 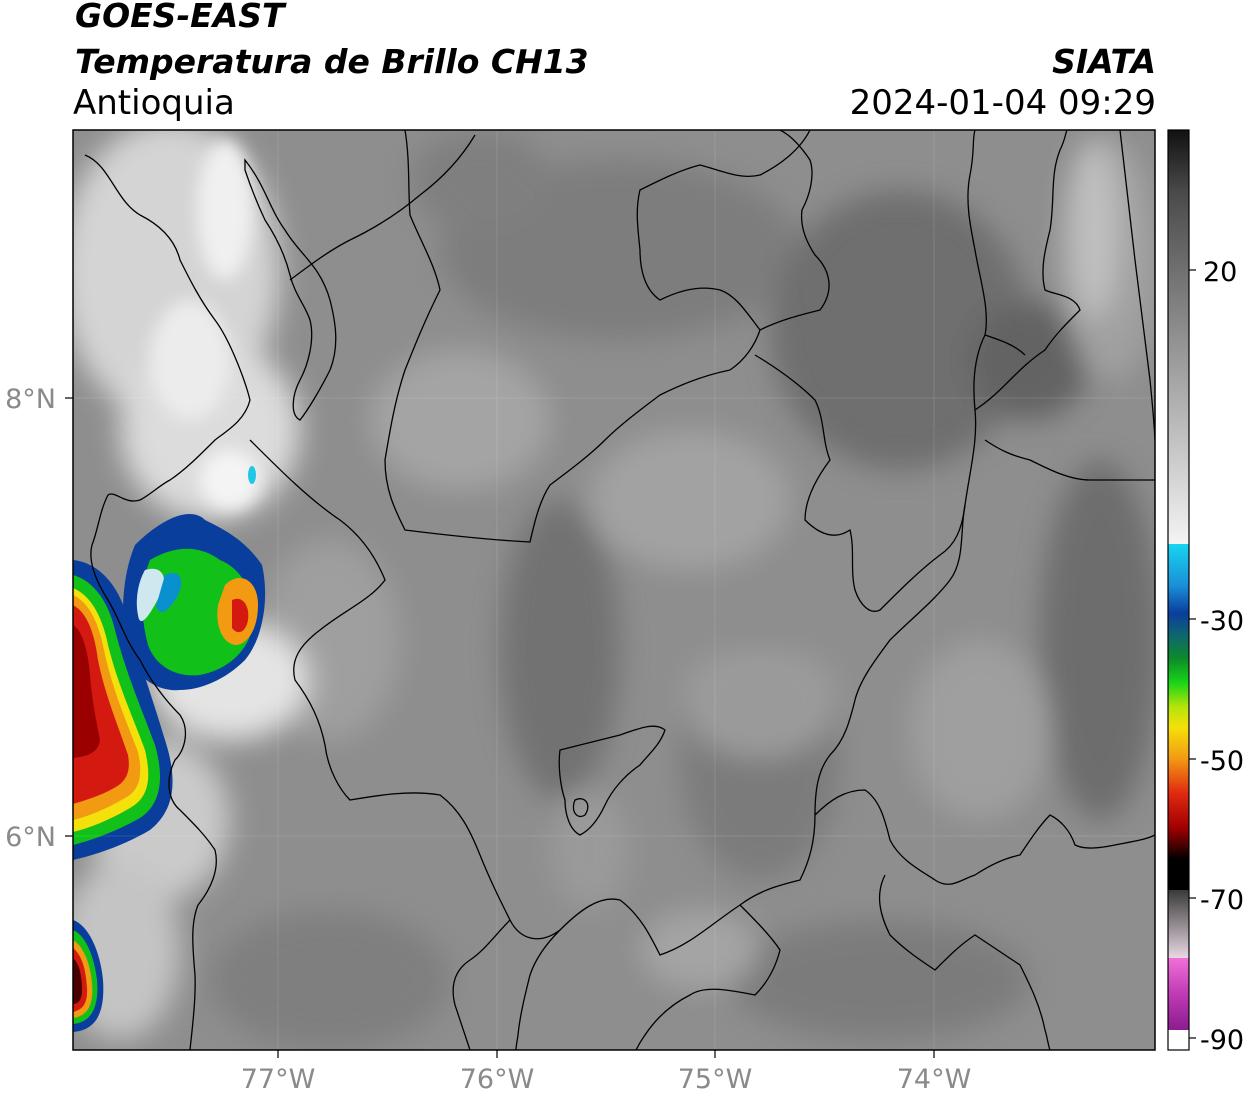 What do you see at coordinates (30, 837) in the screenshot?
I see `lat-tick-label: 6°N` at bounding box center [30, 837].